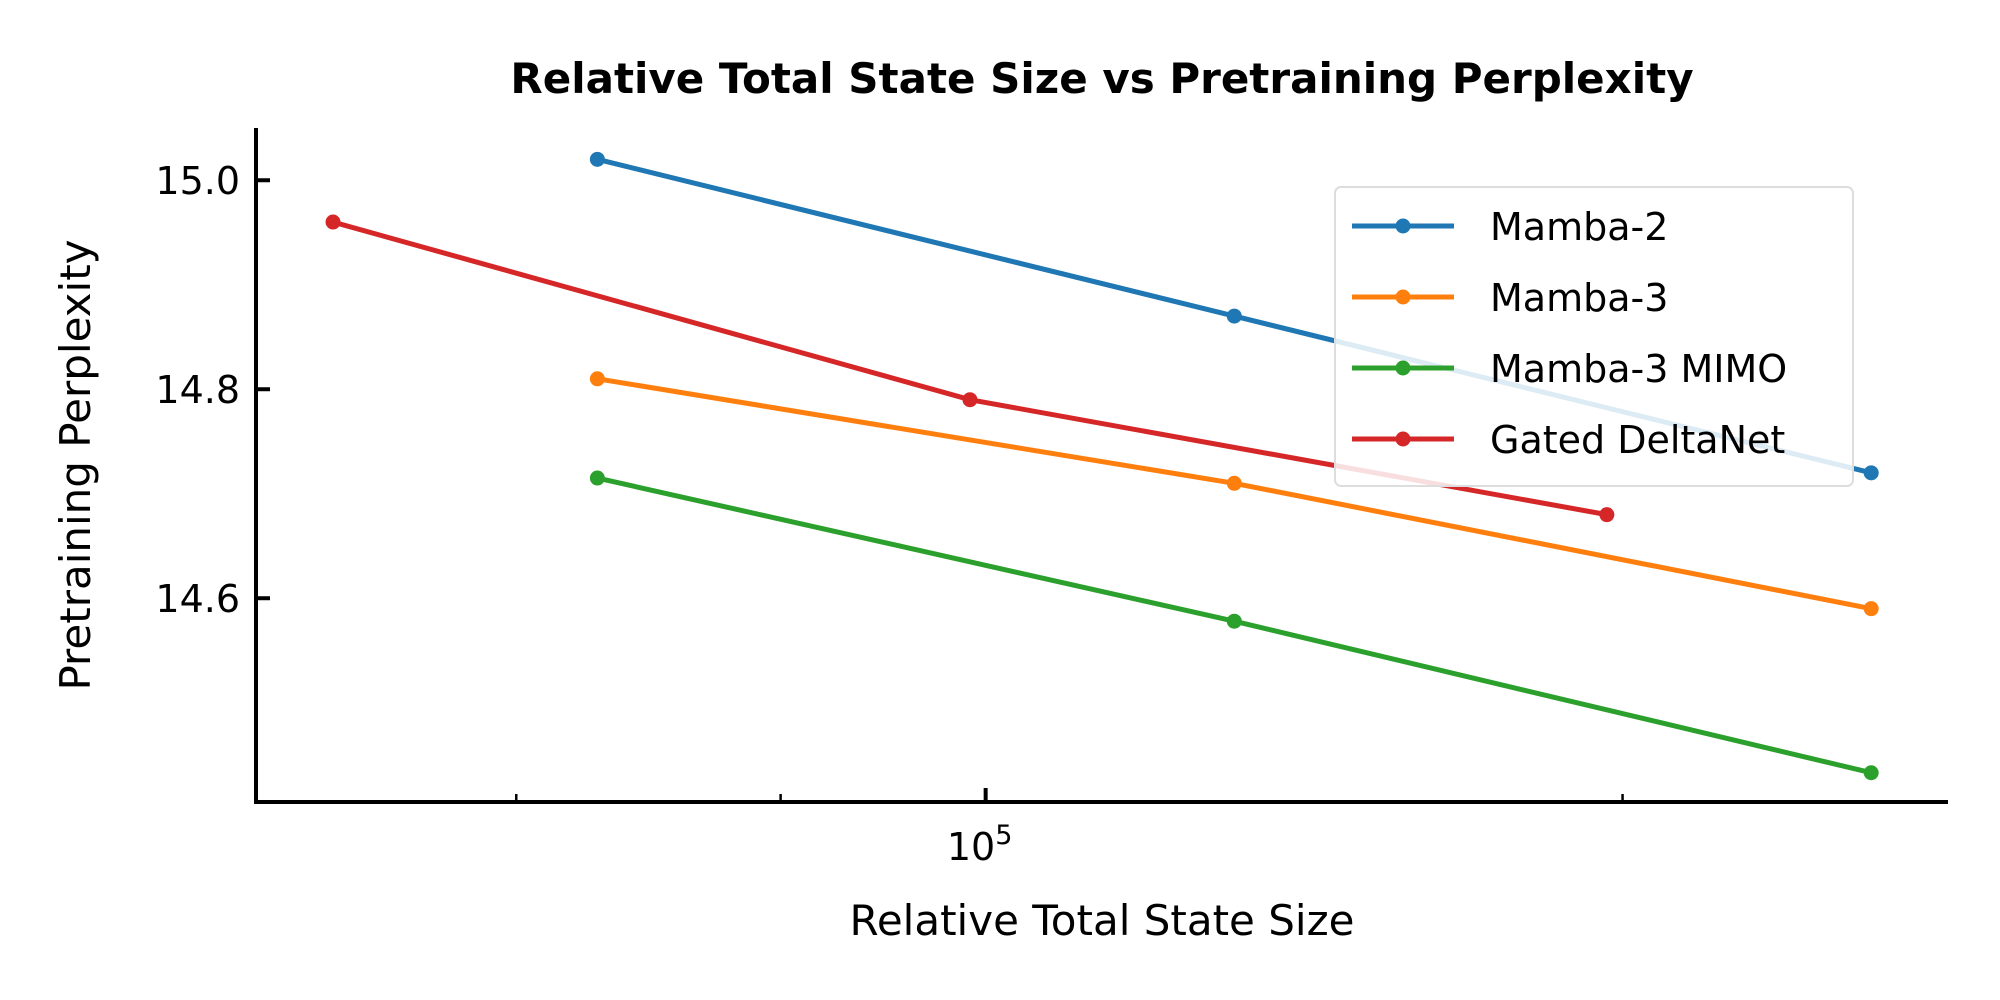 The width and height of the screenshot is (2000, 1000). Describe the element at coordinates (197, 599) in the screenshot. I see `y-tick-label: 14.6` at that location.